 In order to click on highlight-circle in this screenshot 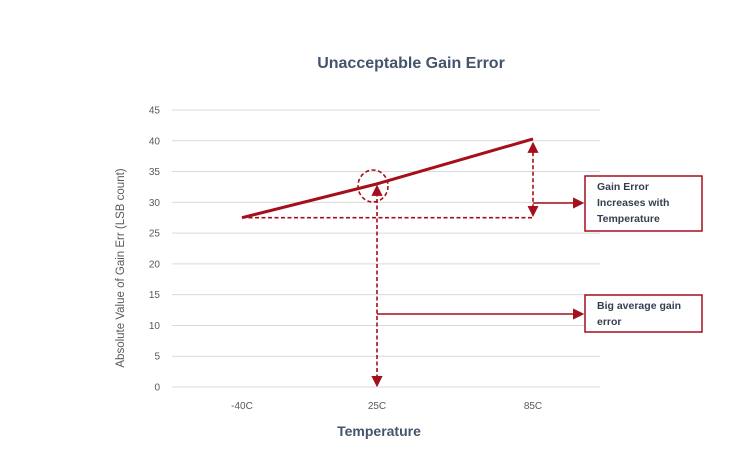, I will do `click(373, 186)`.